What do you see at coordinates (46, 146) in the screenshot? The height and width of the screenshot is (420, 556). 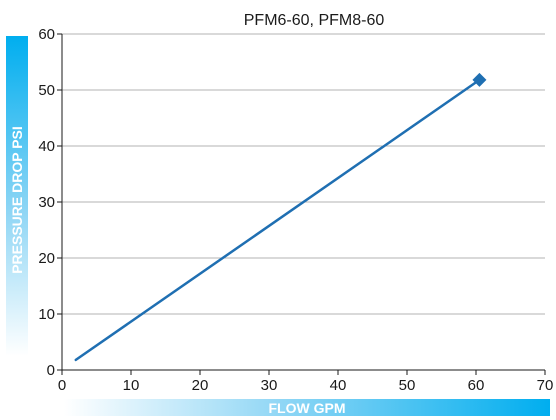 I see `y-tick-label-4: 40` at bounding box center [46, 146].